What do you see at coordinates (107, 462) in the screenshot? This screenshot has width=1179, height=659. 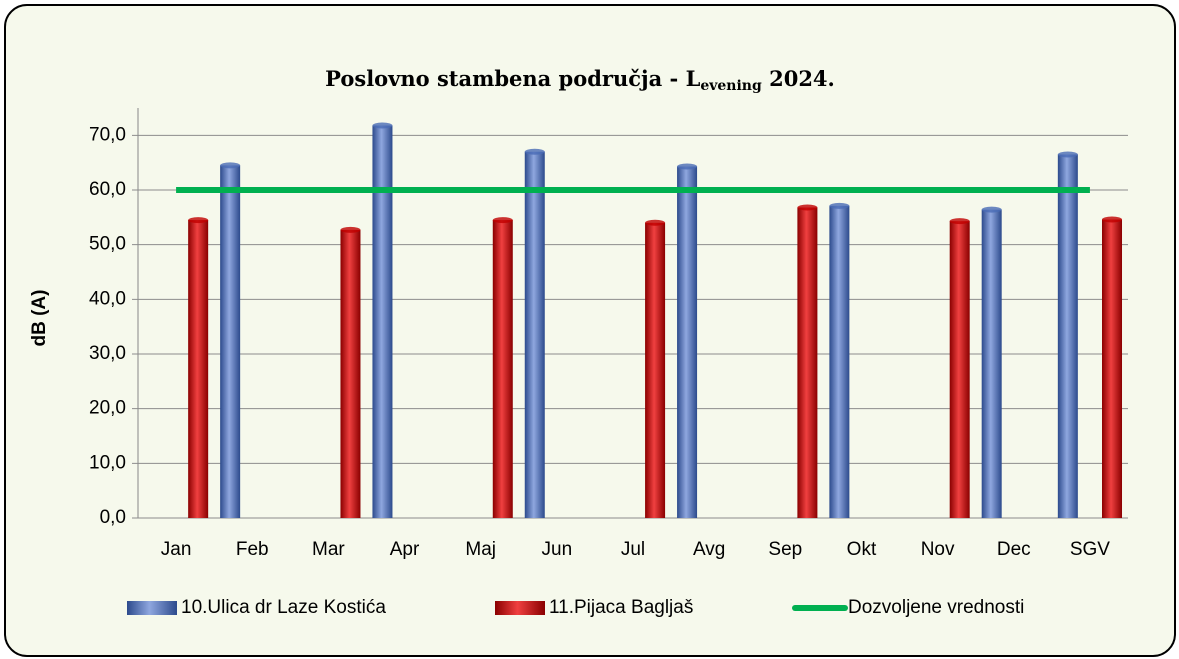 I see `y-tick-label: 10,0` at bounding box center [107, 462].